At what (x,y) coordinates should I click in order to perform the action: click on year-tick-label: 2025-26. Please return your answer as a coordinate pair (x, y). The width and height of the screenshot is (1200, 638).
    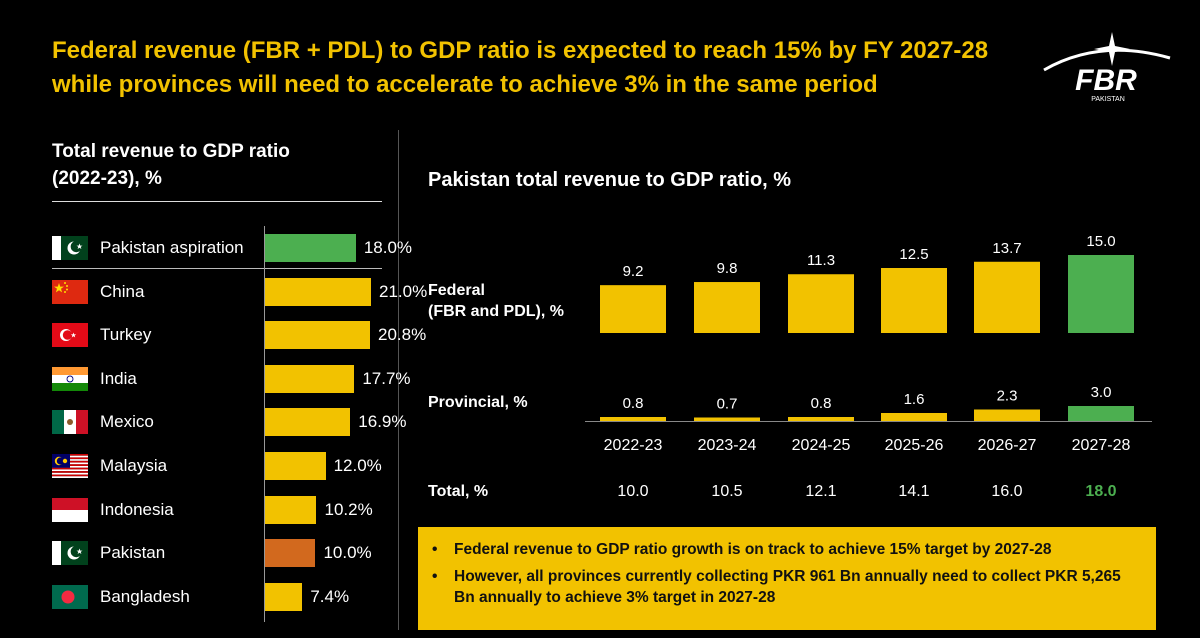
    Looking at the image, I should click on (914, 445).